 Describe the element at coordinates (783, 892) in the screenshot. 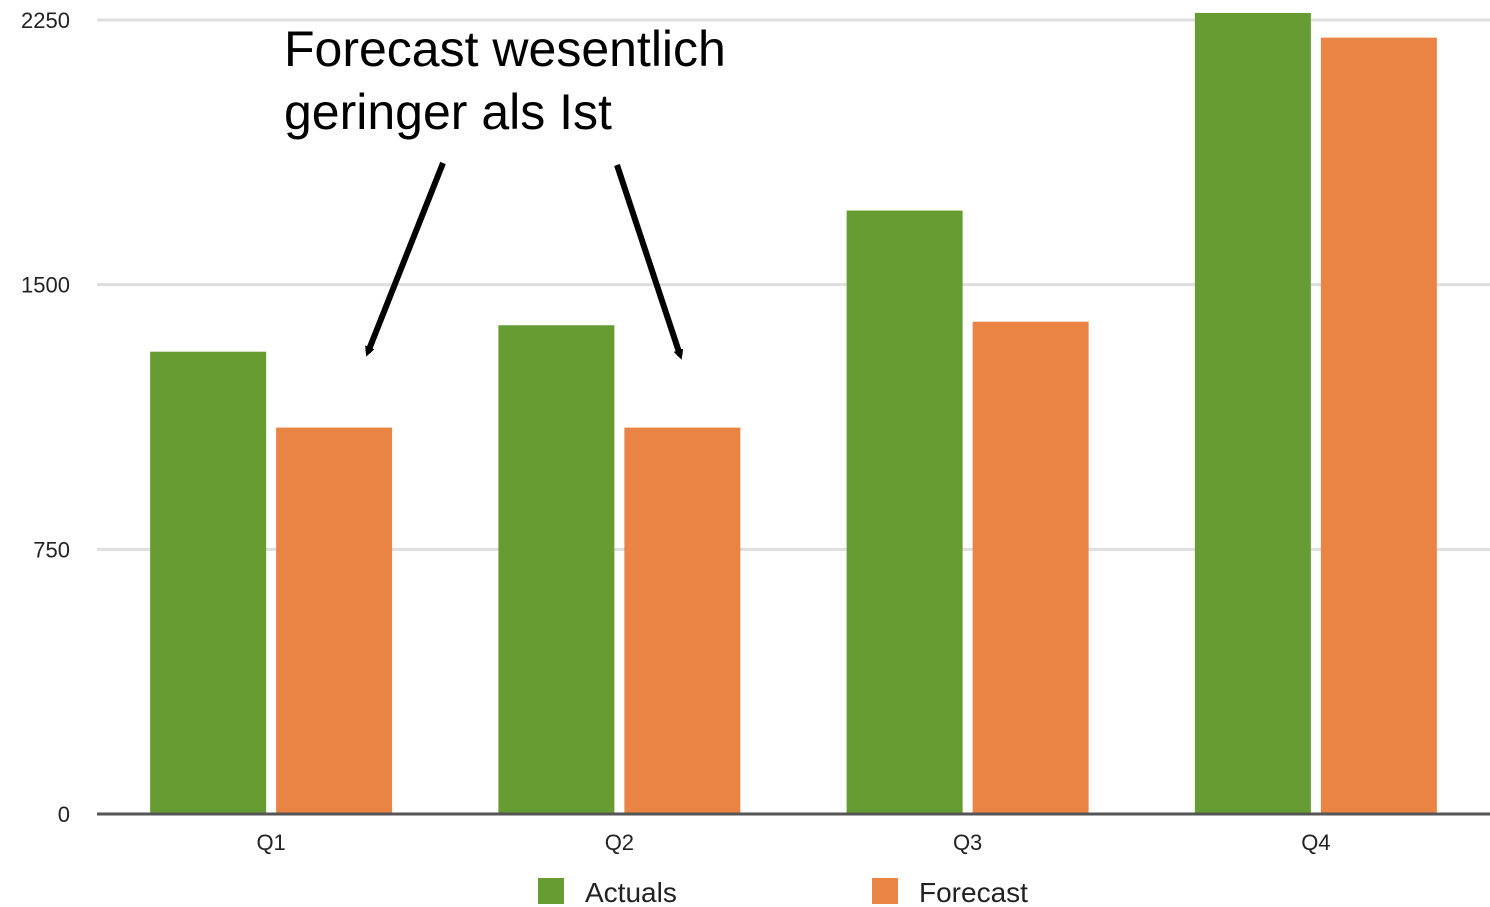

I see `legend: Actuals Forecast` at that location.